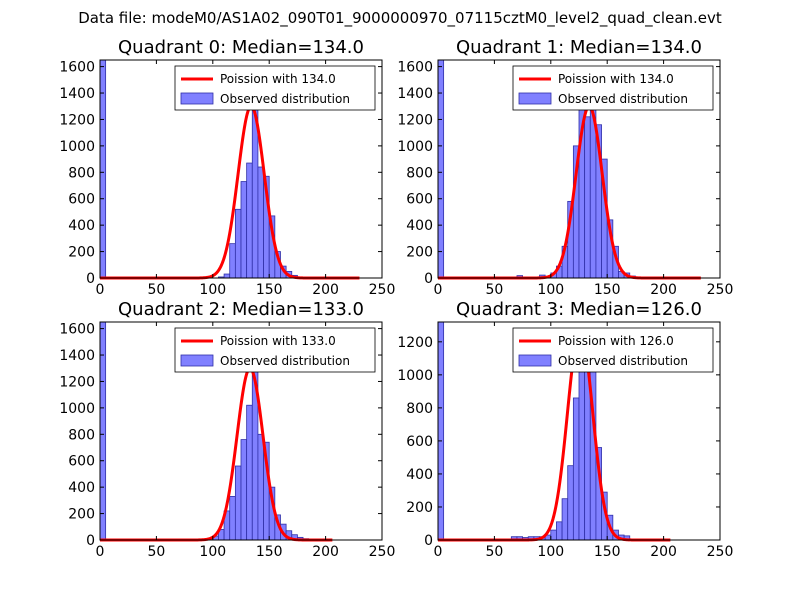 This screenshot has width=800, height=600. I want to click on chart-title: Quadrant 2: Median=133.0, so click(241, 309).